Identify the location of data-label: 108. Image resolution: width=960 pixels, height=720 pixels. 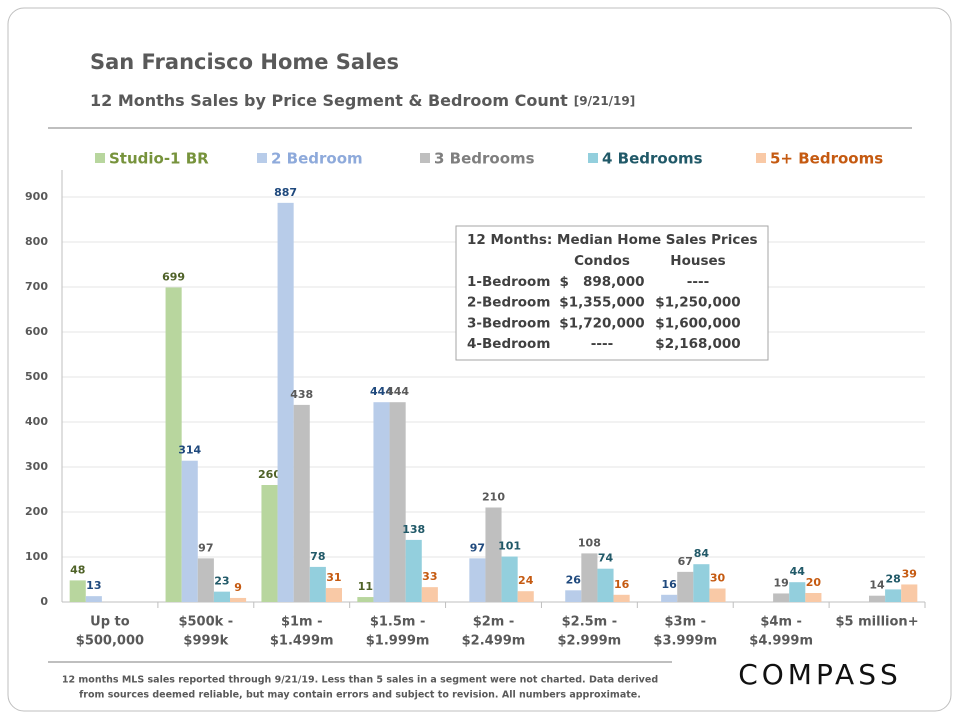
(589, 542).